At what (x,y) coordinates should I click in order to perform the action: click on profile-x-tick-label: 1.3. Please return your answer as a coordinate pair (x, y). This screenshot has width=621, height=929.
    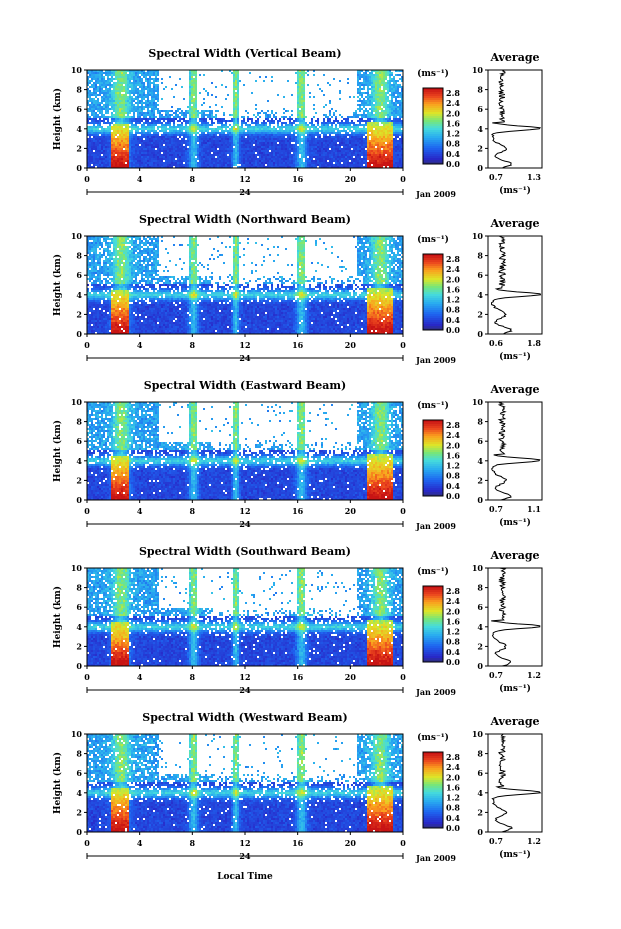
    Looking at the image, I should click on (534, 177).